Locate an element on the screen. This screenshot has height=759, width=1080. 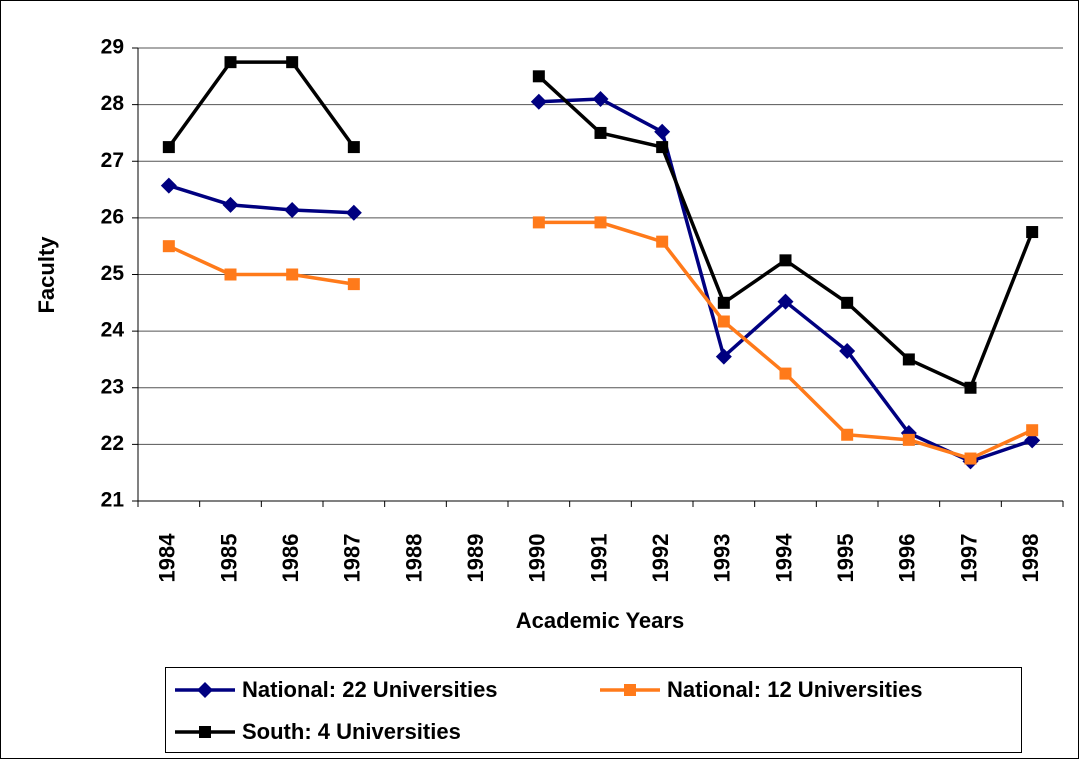
legend-label: National: 12 Universities is located at coordinates (795, 689).